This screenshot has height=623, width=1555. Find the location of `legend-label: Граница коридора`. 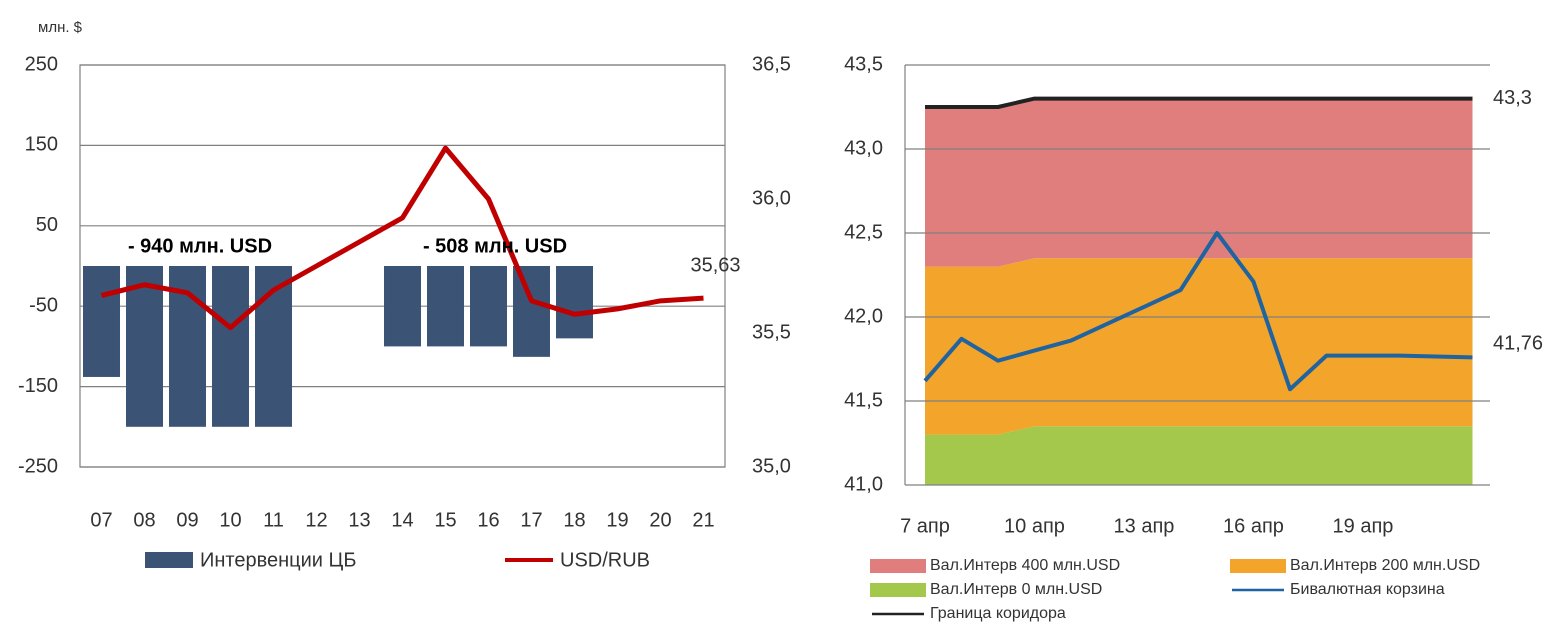

legend-label: Граница коридора is located at coordinates (998, 613).